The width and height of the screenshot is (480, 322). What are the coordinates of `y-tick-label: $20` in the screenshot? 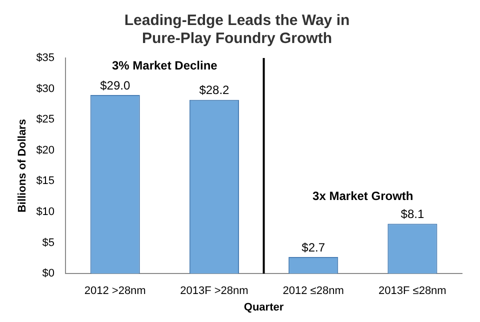 It's located at (45, 150).